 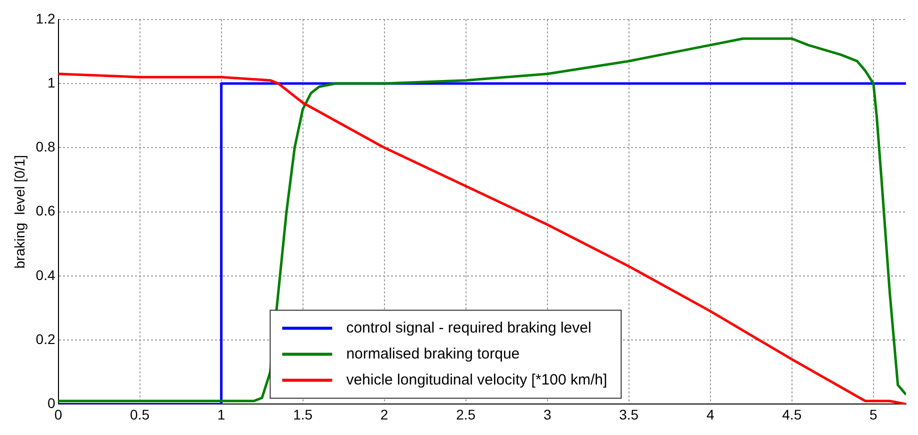 I want to click on y-tick-label: 0.8, so click(x=46, y=146).